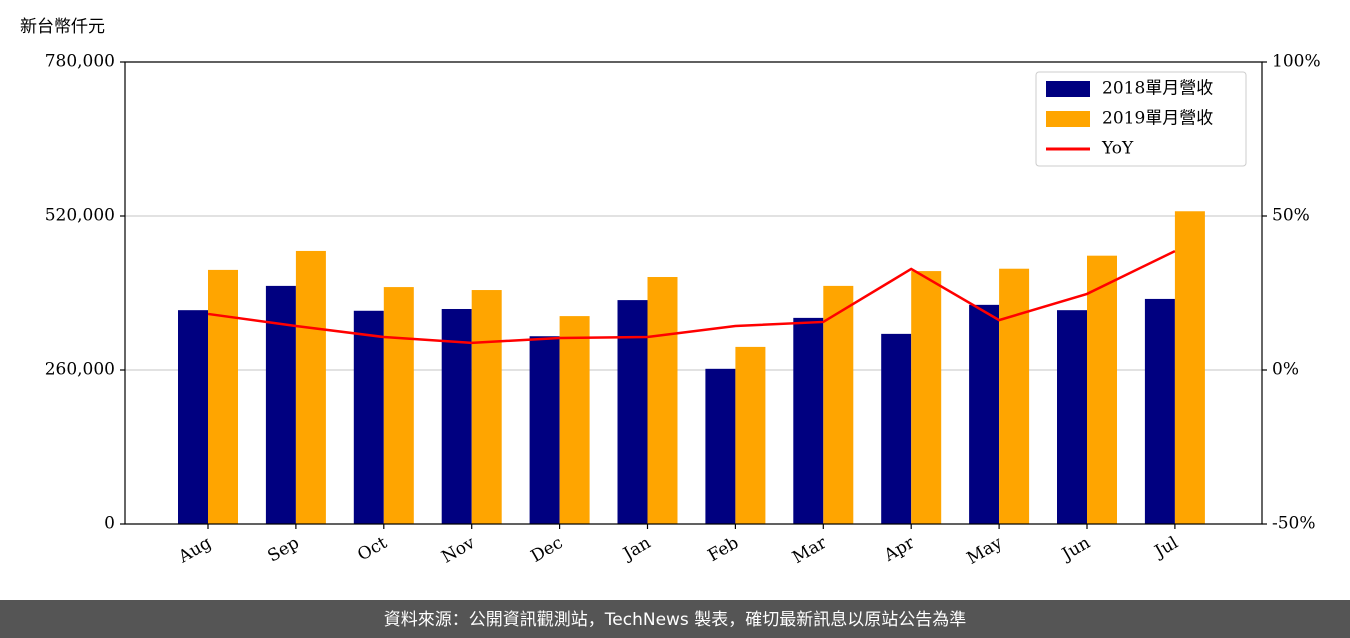 This screenshot has width=1350, height=638. What do you see at coordinates (1157, 89) in the screenshot?
I see `legend-label: 2018單月營收` at bounding box center [1157, 89].